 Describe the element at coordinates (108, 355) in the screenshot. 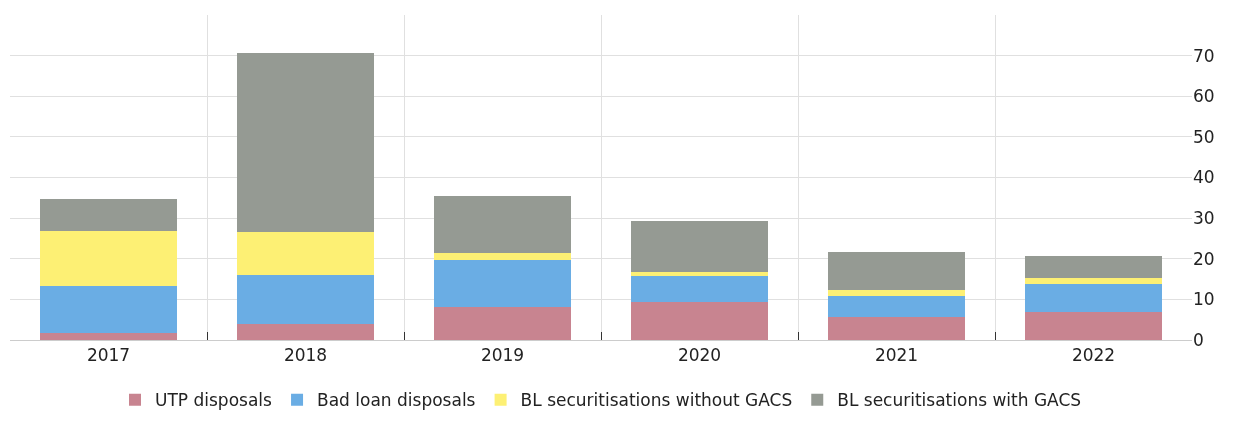

I see `x-tick-label: 2017` at that location.